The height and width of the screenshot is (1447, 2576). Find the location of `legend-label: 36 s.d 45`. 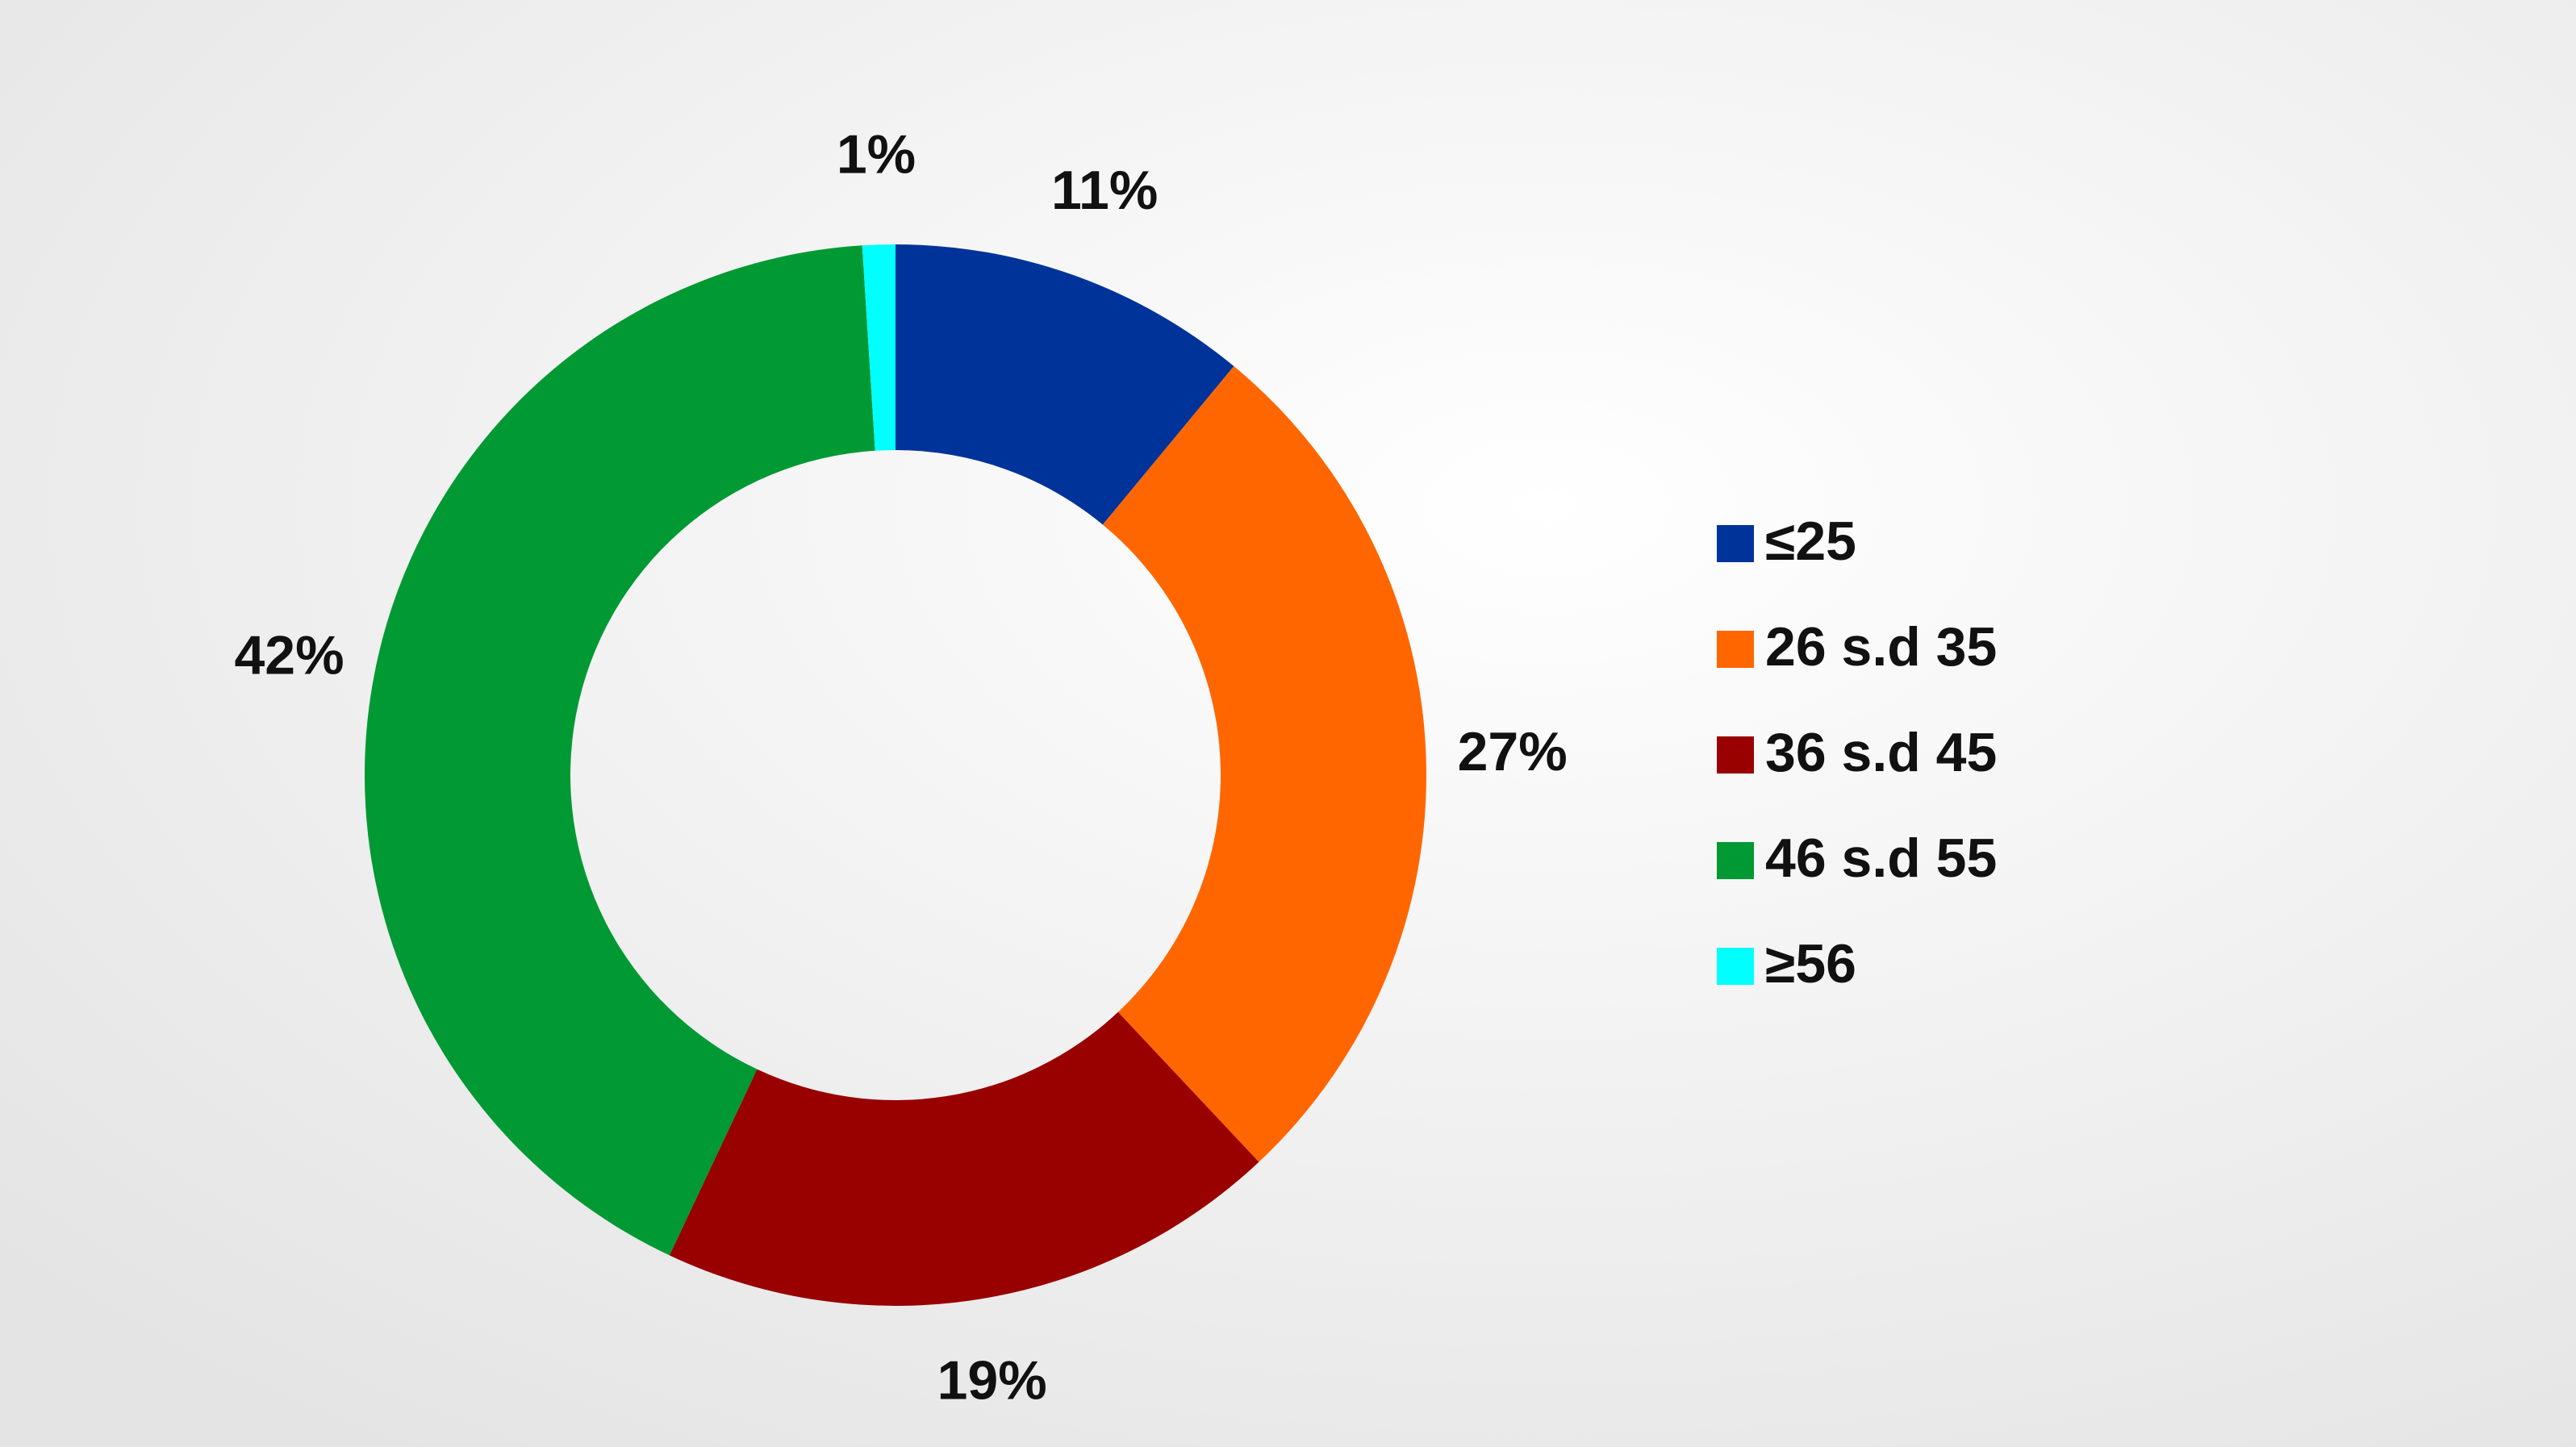

legend-label: 36 s.d 45 is located at coordinates (1881, 752).